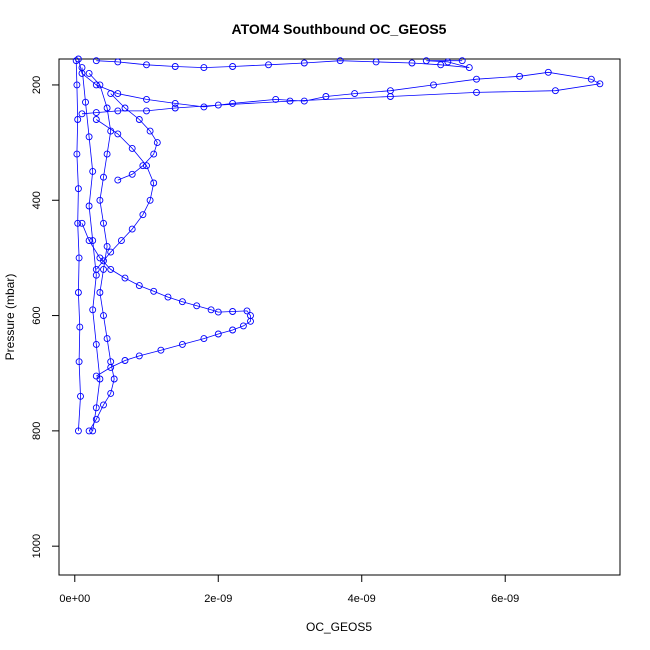 The width and height of the screenshot is (650, 650). What do you see at coordinates (218, 599) in the screenshot?
I see `x-tick-label: 2e-09` at bounding box center [218, 599].